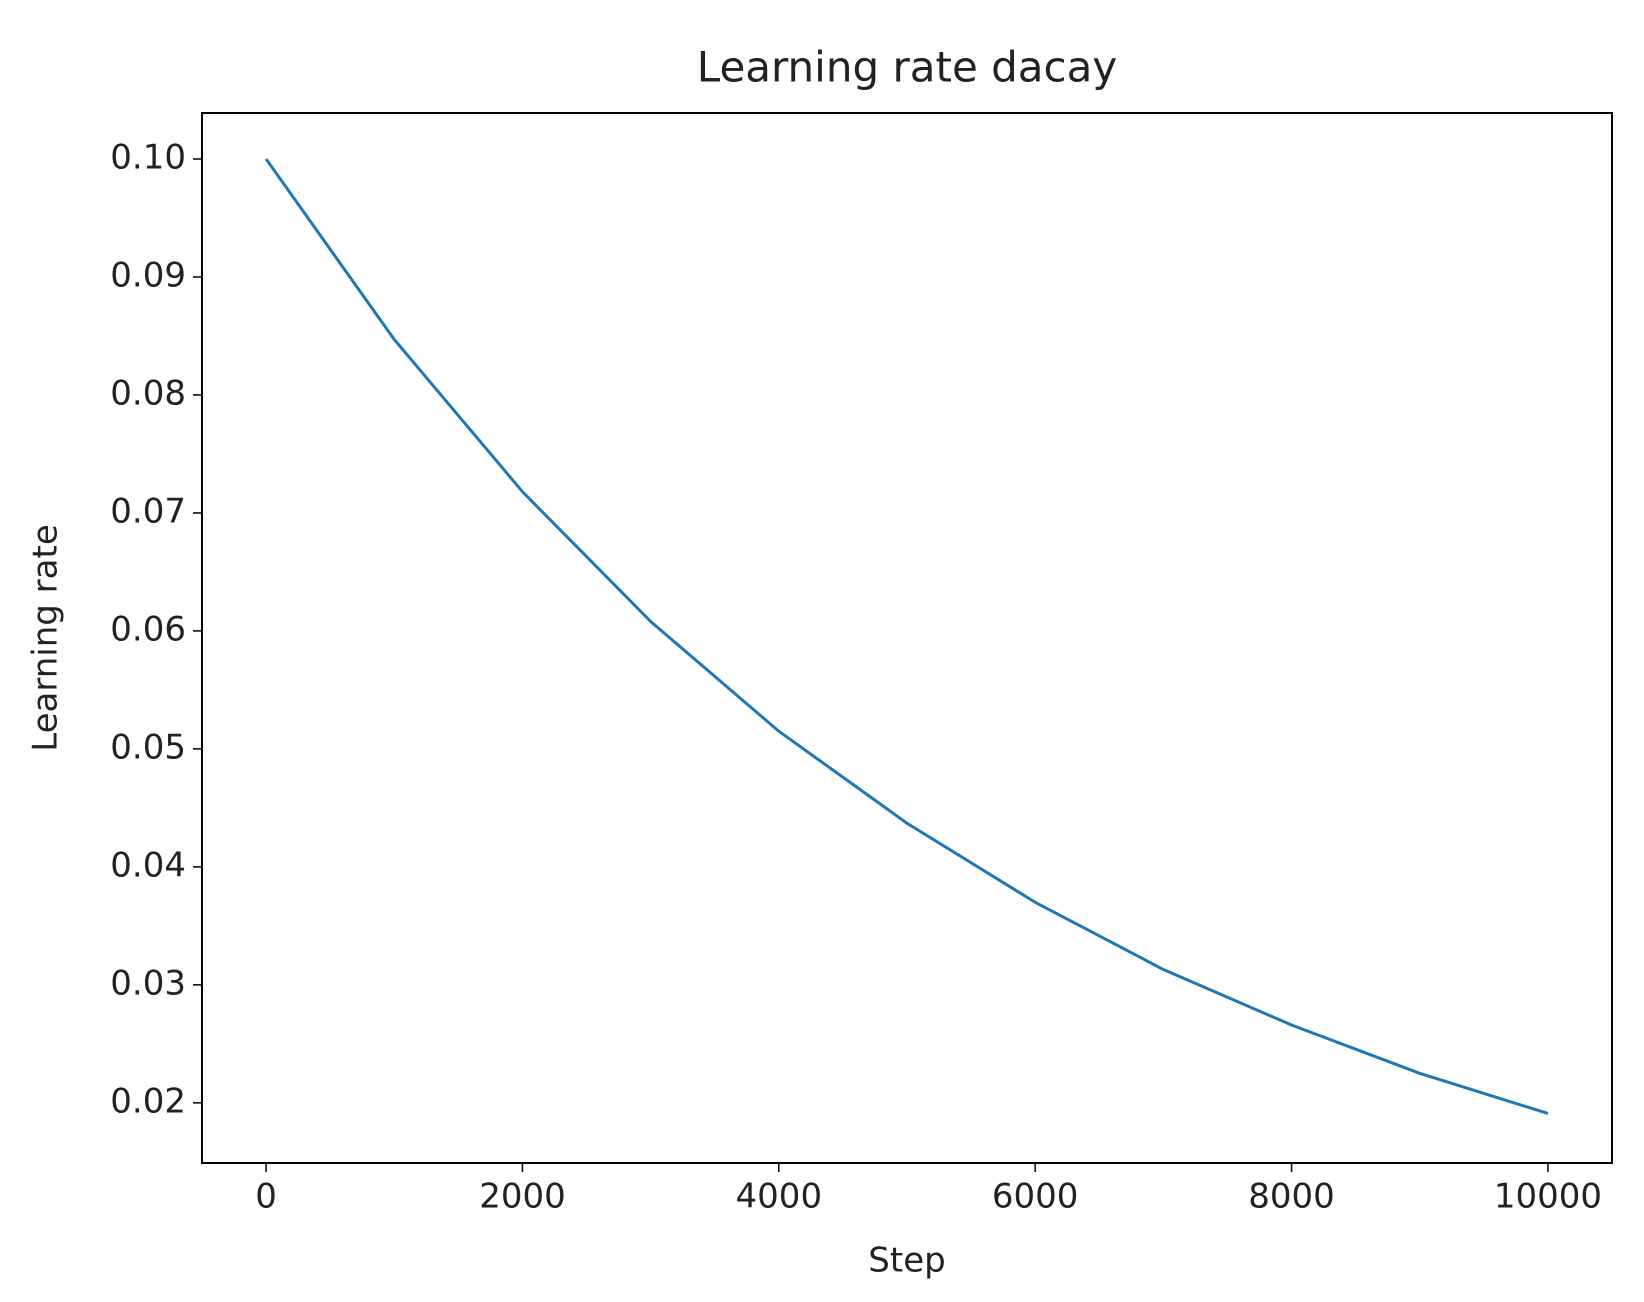 The image size is (1644, 1302). I want to click on x-tick-label: 6000, so click(1035, 1197).